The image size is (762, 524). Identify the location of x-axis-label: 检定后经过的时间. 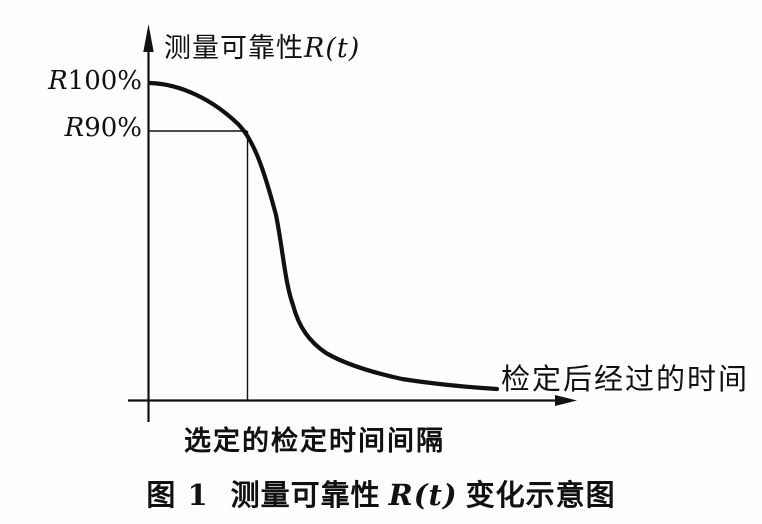
(625, 379).